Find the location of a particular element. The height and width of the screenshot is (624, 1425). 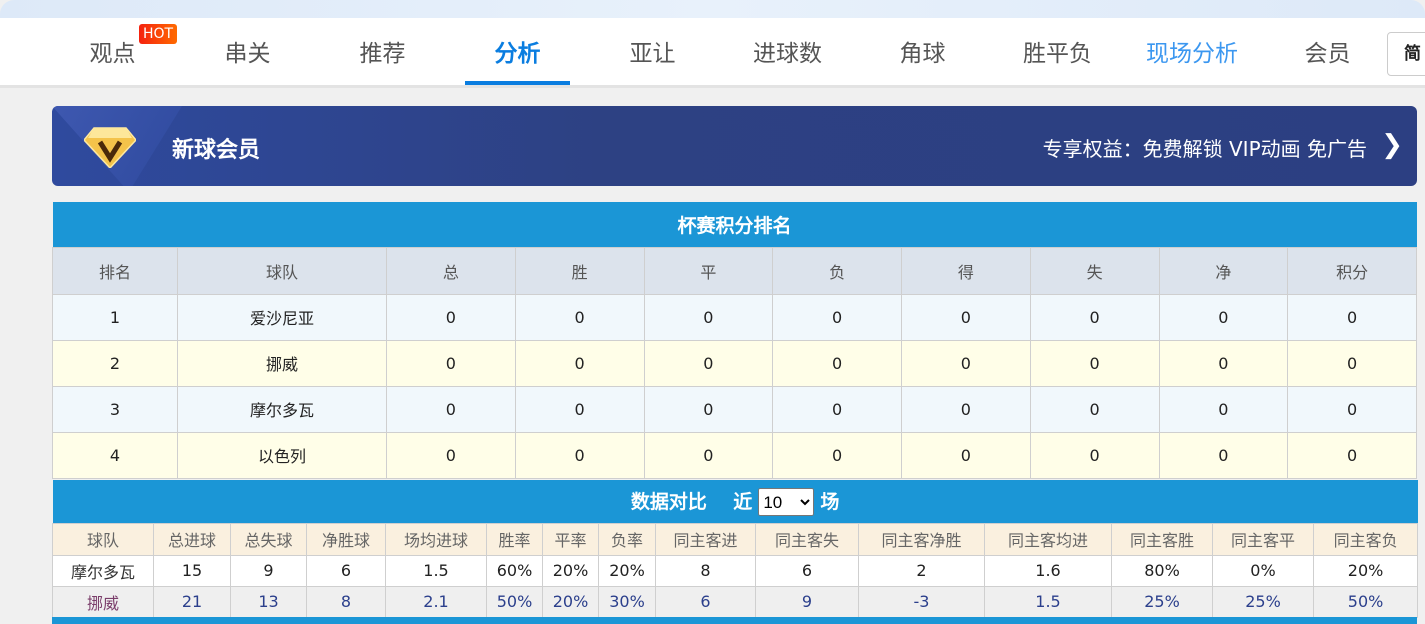

team-cell: 爱沙尼亚 is located at coordinates (282, 317).